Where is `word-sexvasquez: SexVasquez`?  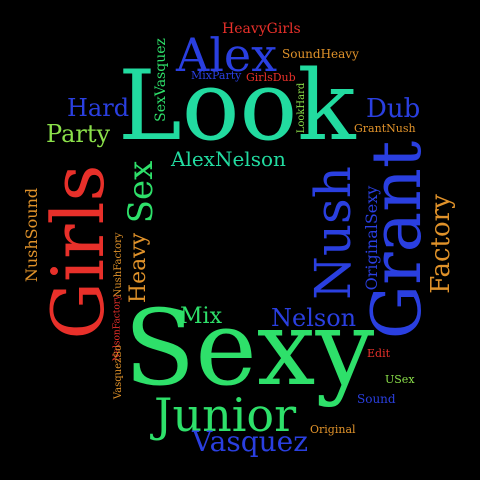
word-sexvasquez: SexVasquez is located at coordinates (161, 80).